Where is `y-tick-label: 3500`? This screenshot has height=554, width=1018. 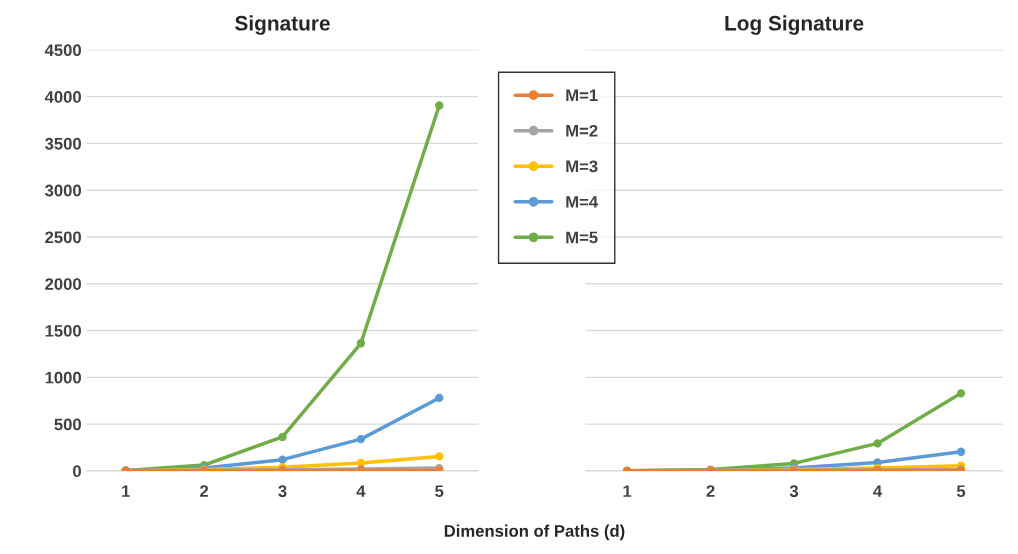 y-tick-label: 3500 is located at coordinates (62, 143).